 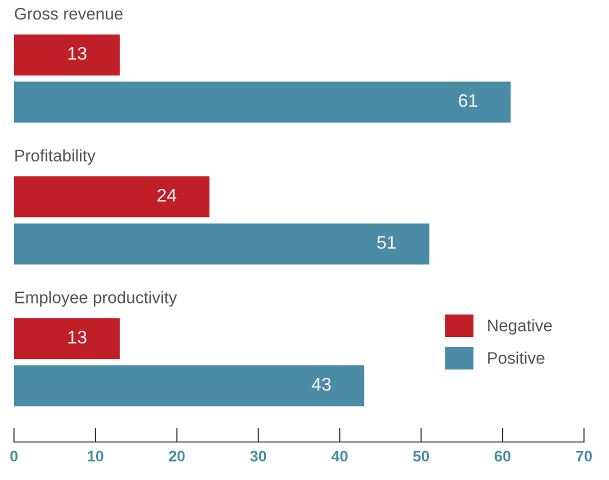 I want to click on x-tick-label: 40, so click(x=339, y=456).